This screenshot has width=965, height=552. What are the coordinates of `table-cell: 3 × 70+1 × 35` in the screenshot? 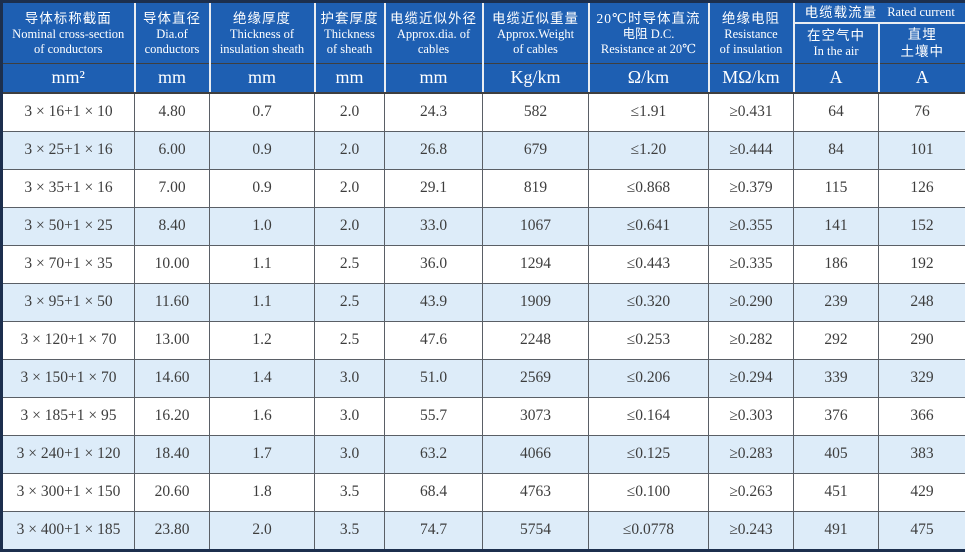 It's located at (68, 264).